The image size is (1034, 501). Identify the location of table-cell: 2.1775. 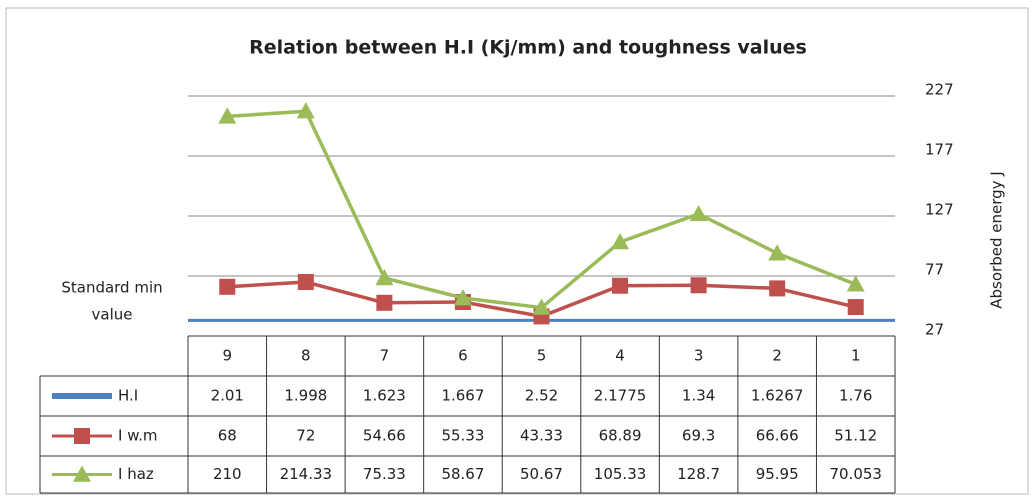
(620, 396).